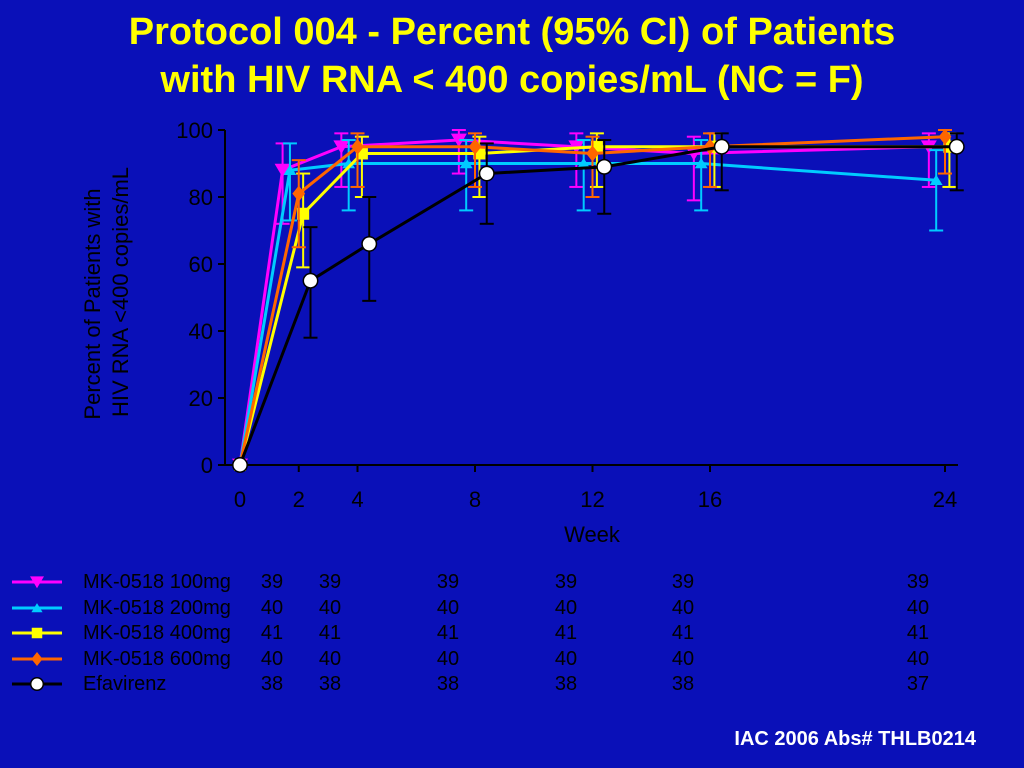  Describe the element at coordinates (125, 684) in the screenshot. I see `legend-label: Efavirenz` at that location.